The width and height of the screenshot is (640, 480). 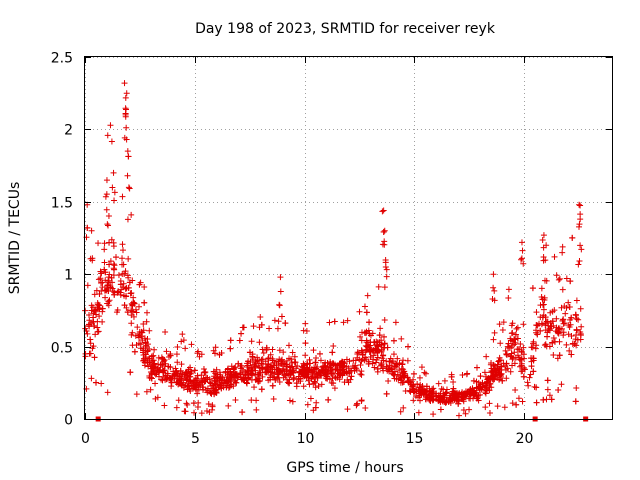 What do you see at coordinates (85, 439) in the screenshot?
I see `x-tick-label: 0` at bounding box center [85, 439].